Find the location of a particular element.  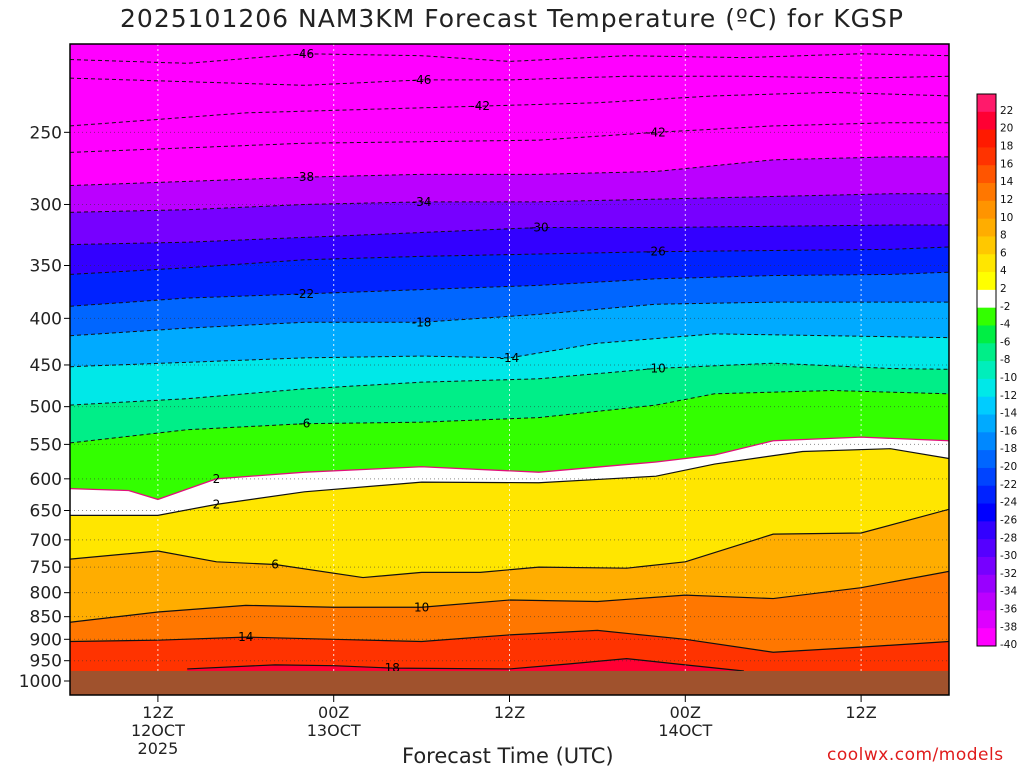

colorbar-label: 12 is located at coordinates (1006, 200).